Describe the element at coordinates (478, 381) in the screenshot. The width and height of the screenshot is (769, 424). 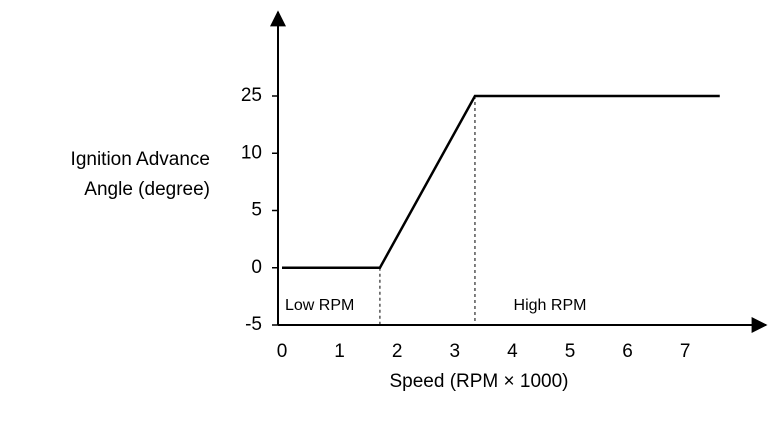
I see `x-label: Speed (RPM × 1000)` at that location.